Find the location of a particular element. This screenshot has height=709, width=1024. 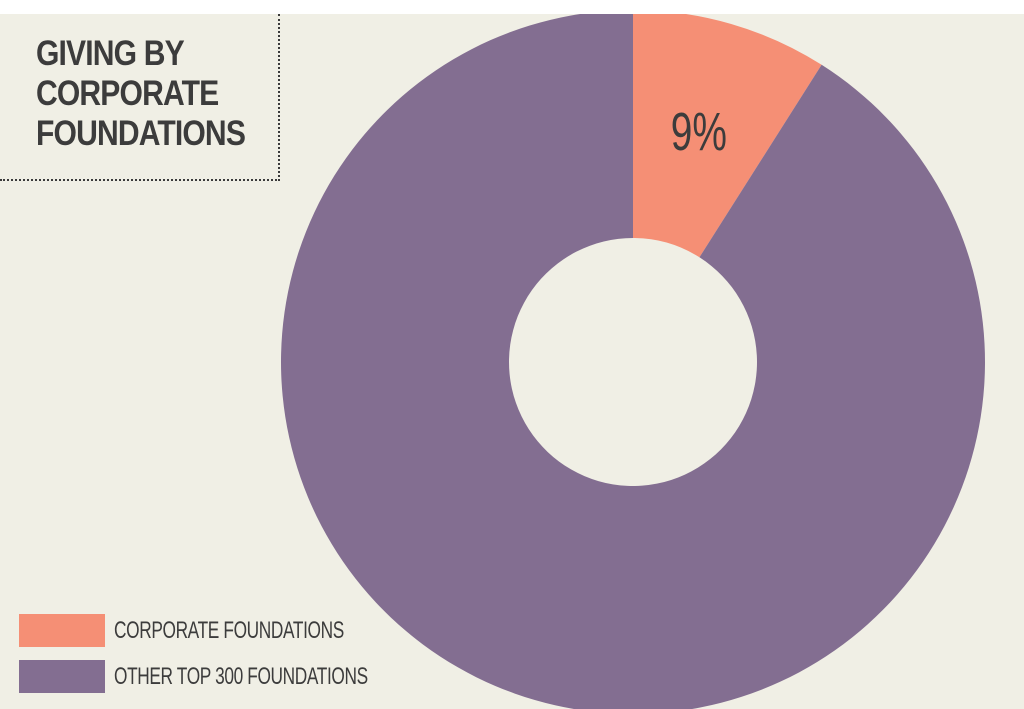

legend-swatch-corporate is located at coordinates (62, 630).